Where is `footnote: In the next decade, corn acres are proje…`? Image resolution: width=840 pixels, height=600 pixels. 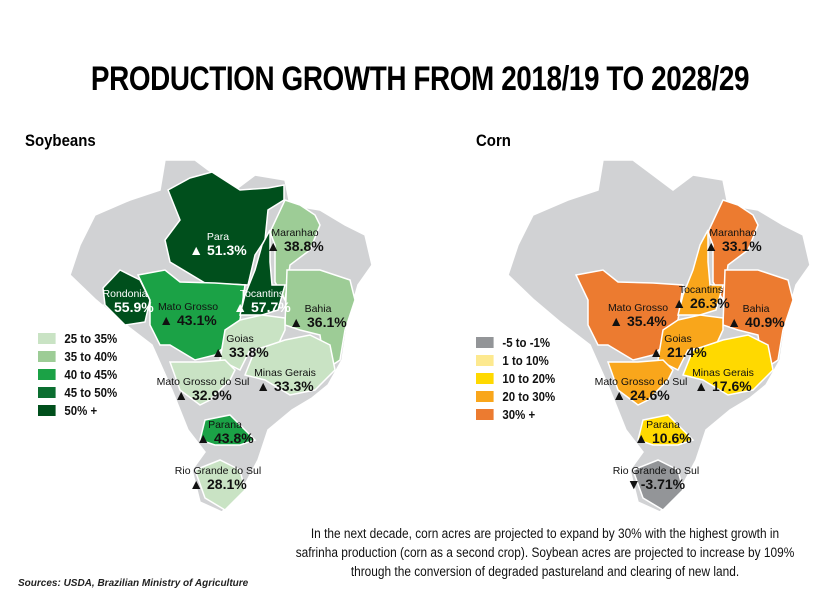
footnote: In the next decade, corn acres are proje… is located at coordinates (545, 552).